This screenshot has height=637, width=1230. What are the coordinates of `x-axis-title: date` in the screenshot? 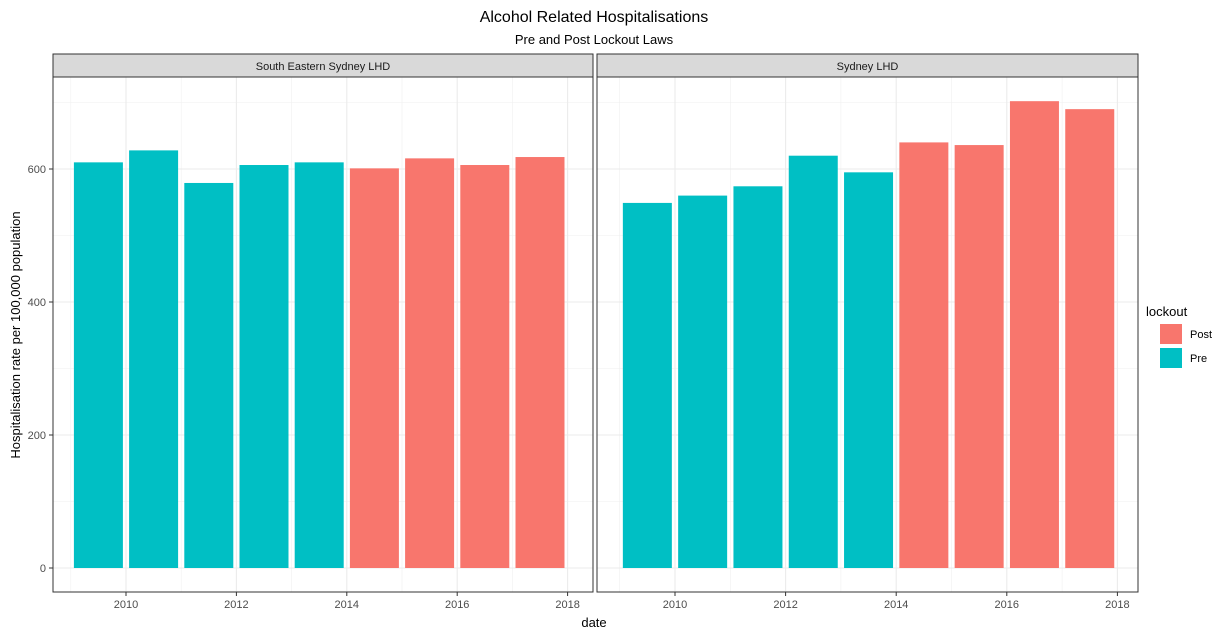 It's located at (593, 622).